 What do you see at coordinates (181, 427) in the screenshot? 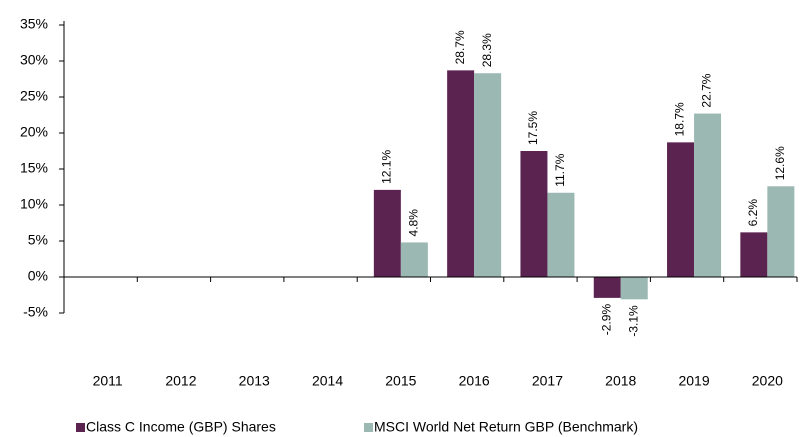
I see `legend-label: Class C Income (GBP) Shares` at bounding box center [181, 427].